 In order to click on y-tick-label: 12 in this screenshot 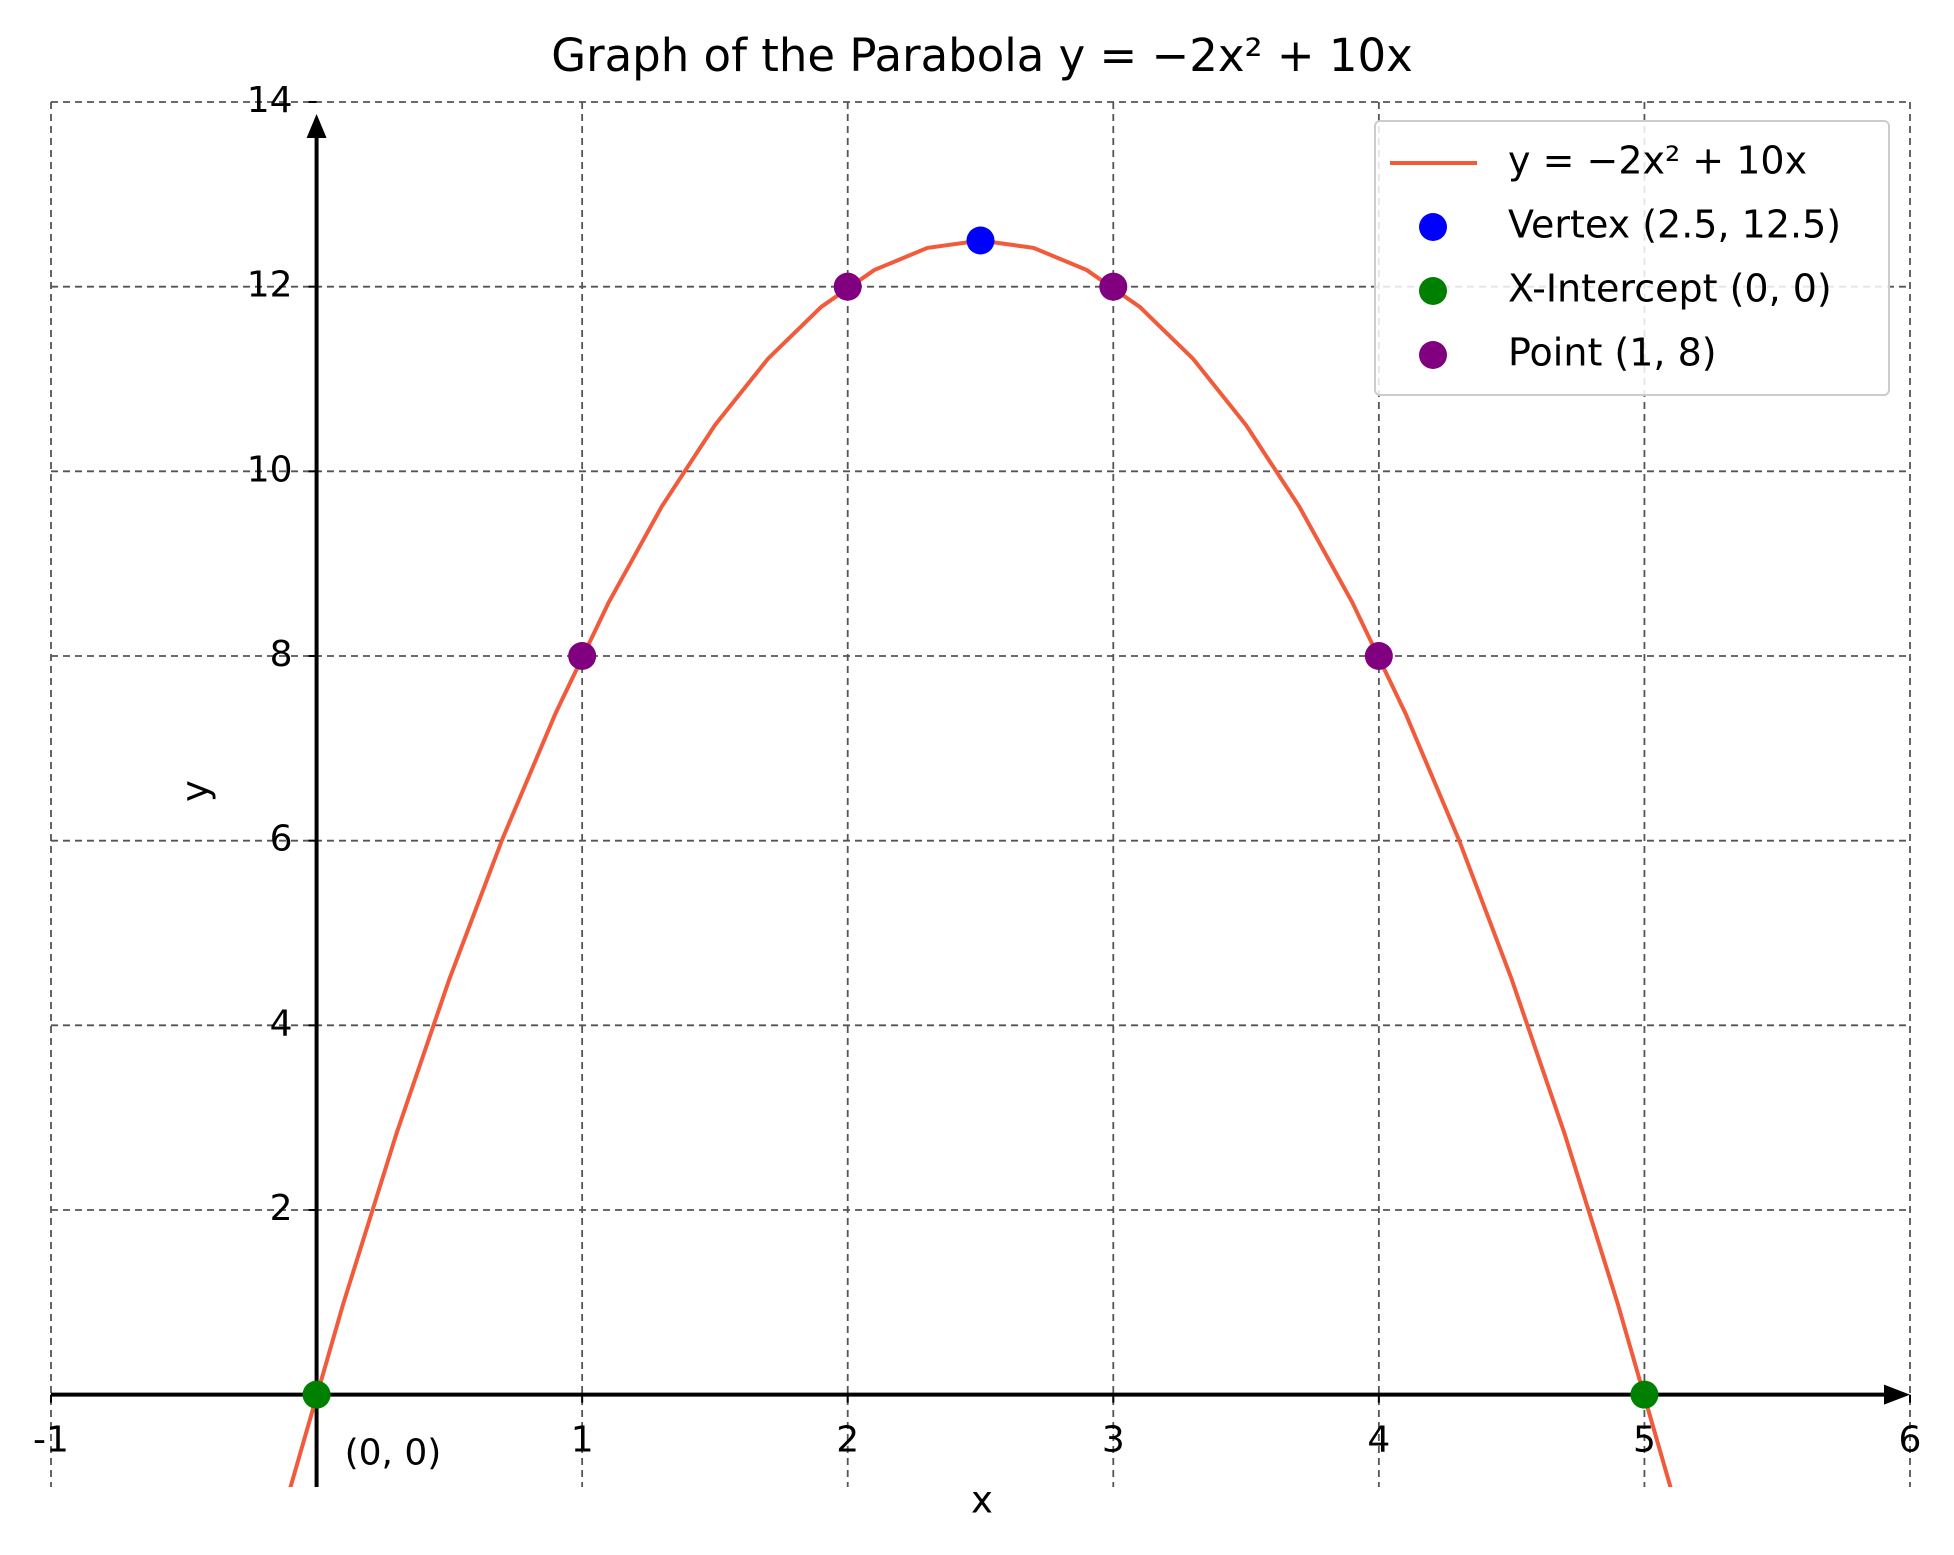, I will do `click(270, 285)`.